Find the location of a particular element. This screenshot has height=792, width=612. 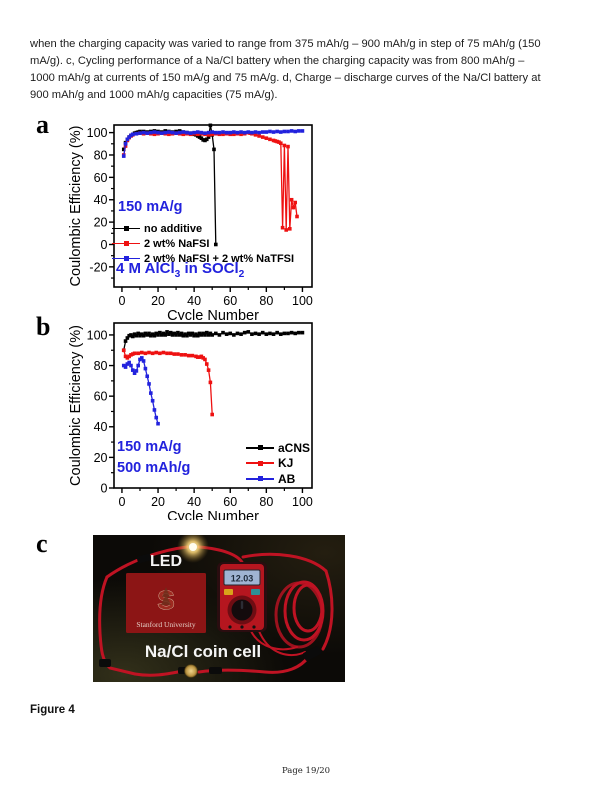

stanford-tree-icon is located at coordinates (166, 596).